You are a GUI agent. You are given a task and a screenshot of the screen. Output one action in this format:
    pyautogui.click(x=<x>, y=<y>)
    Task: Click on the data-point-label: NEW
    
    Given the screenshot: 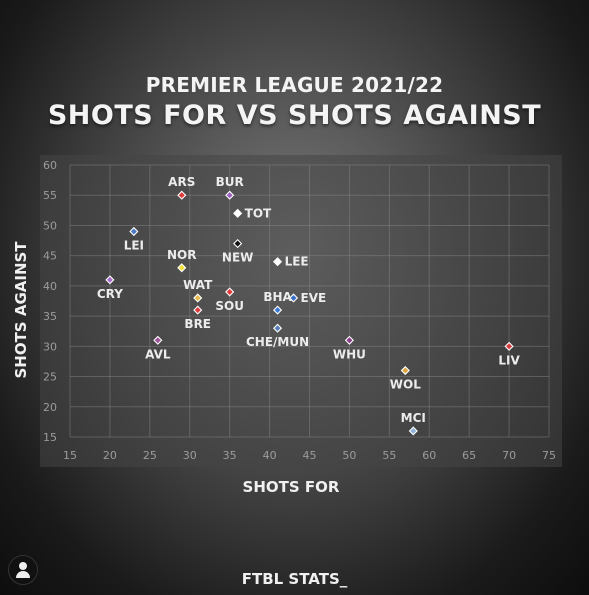 What is the action you would take?
    pyautogui.click(x=237, y=258)
    